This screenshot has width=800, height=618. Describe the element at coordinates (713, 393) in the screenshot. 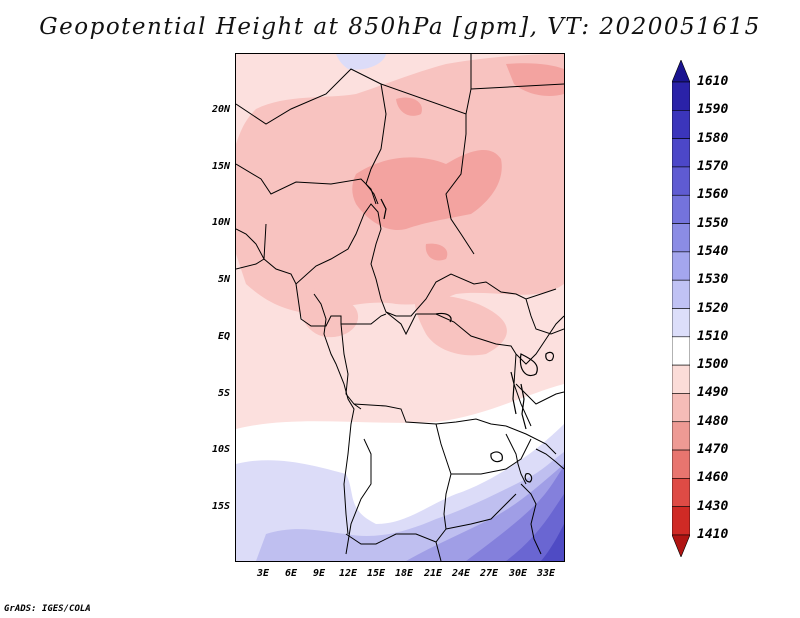

I see `colorbar-label: 1490` at that location.